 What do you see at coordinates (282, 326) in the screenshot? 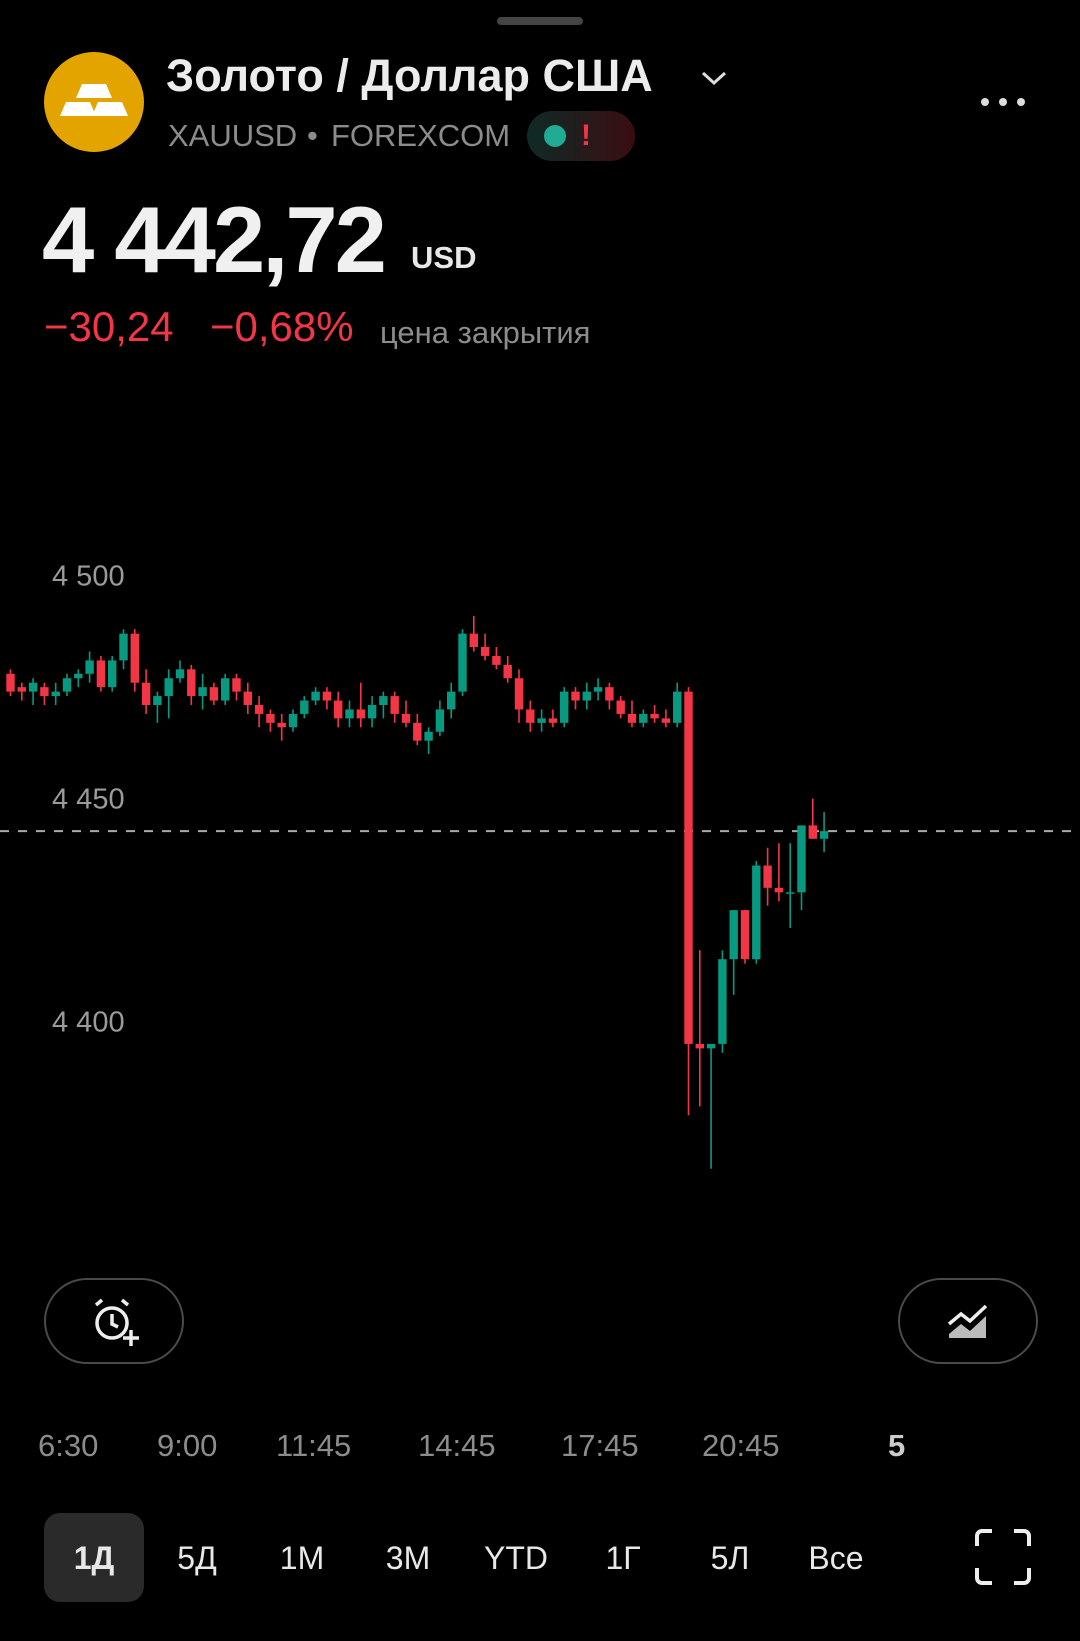
I see `change-percent: −0,68%` at bounding box center [282, 326].